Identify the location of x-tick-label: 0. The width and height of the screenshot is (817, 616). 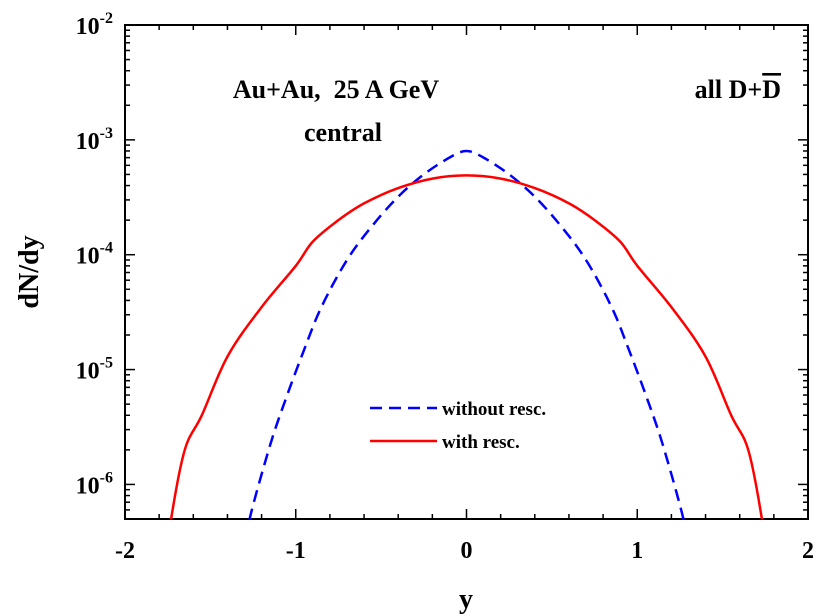
(467, 551).